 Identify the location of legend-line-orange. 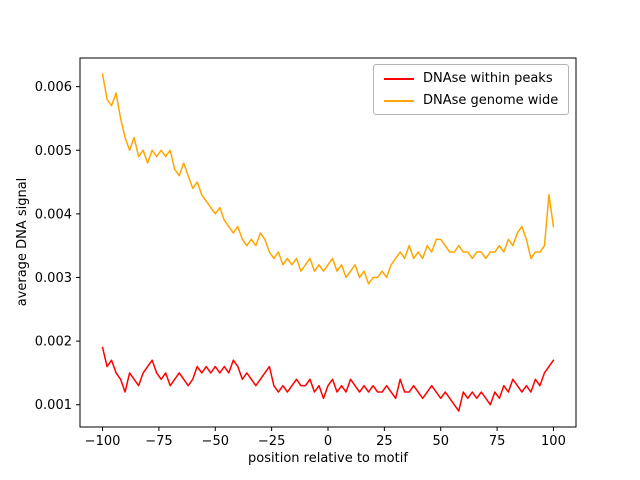
(399, 100).